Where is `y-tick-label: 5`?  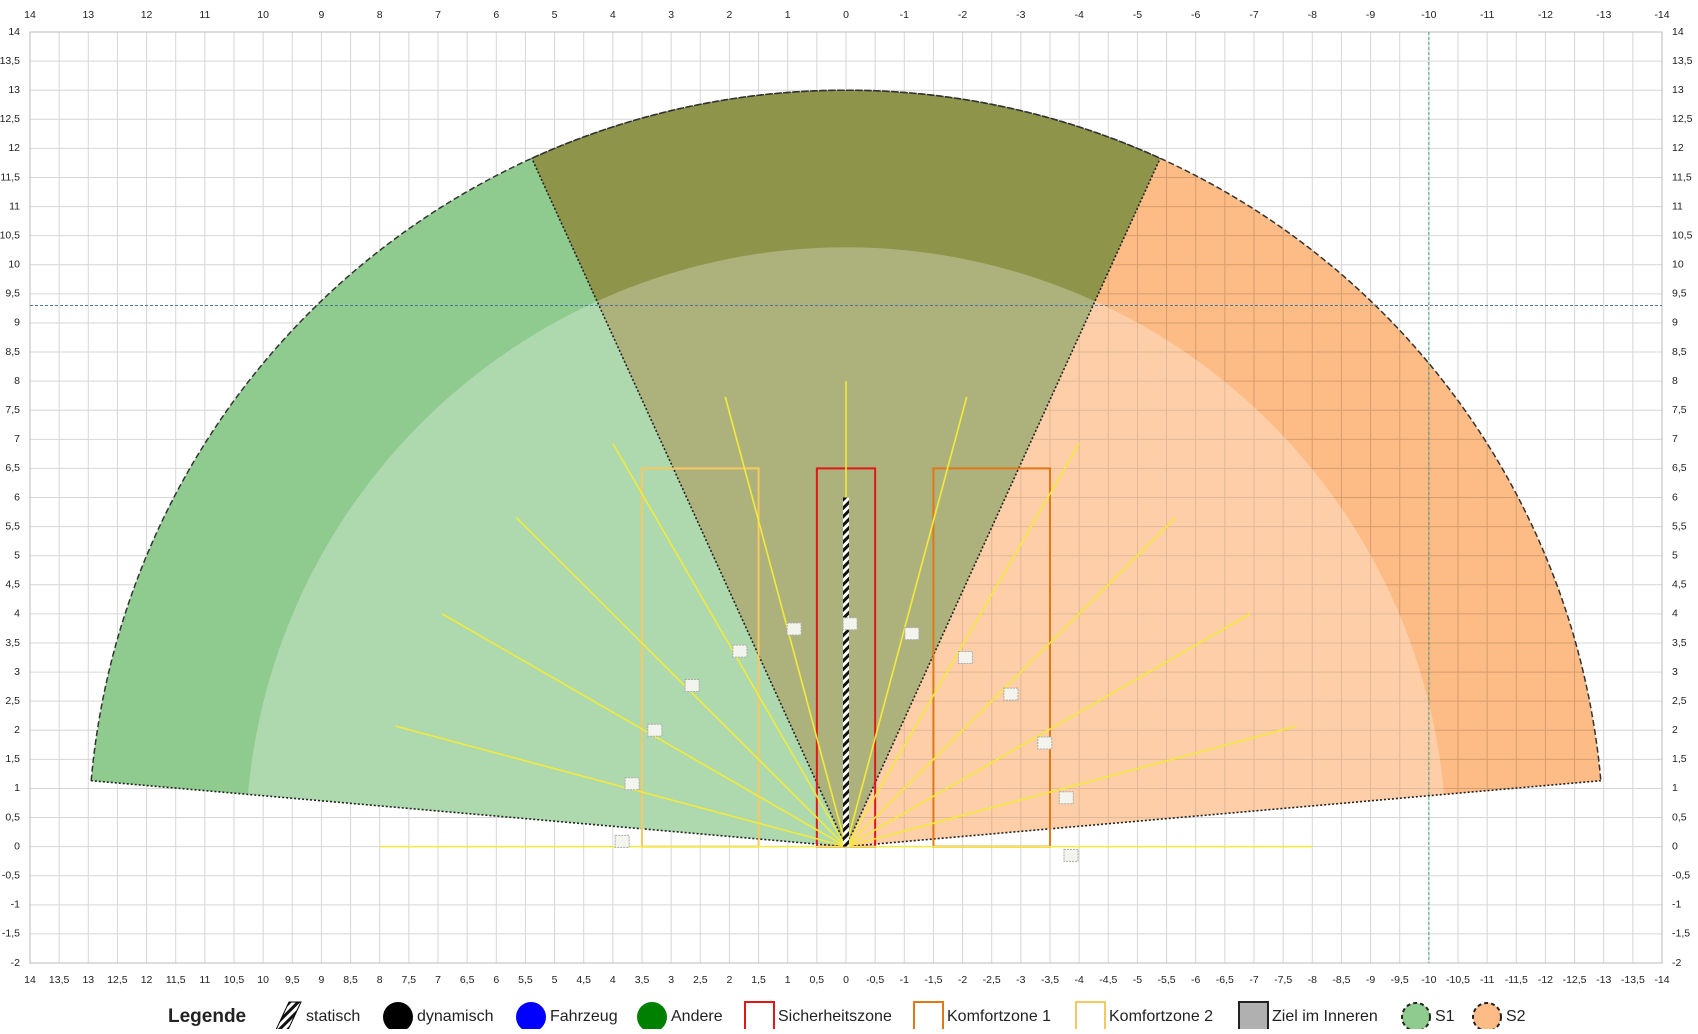
y-tick-label: 5 is located at coordinates (17, 555).